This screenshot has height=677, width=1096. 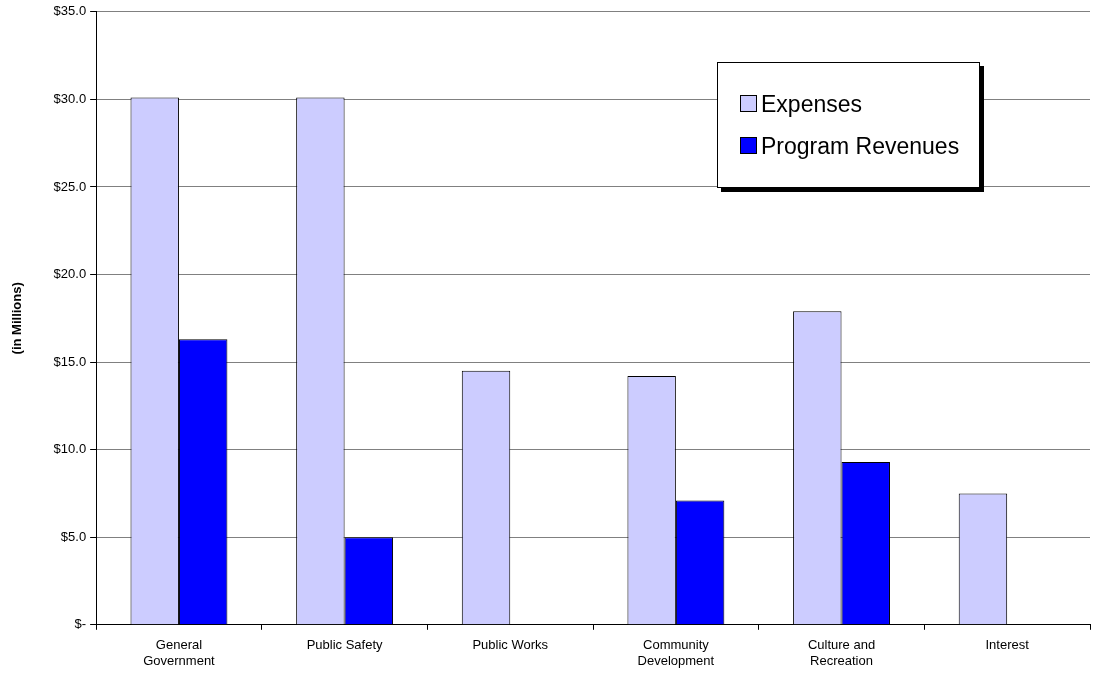 I want to click on y-axis-title: (in Millions), so click(x=17, y=318).